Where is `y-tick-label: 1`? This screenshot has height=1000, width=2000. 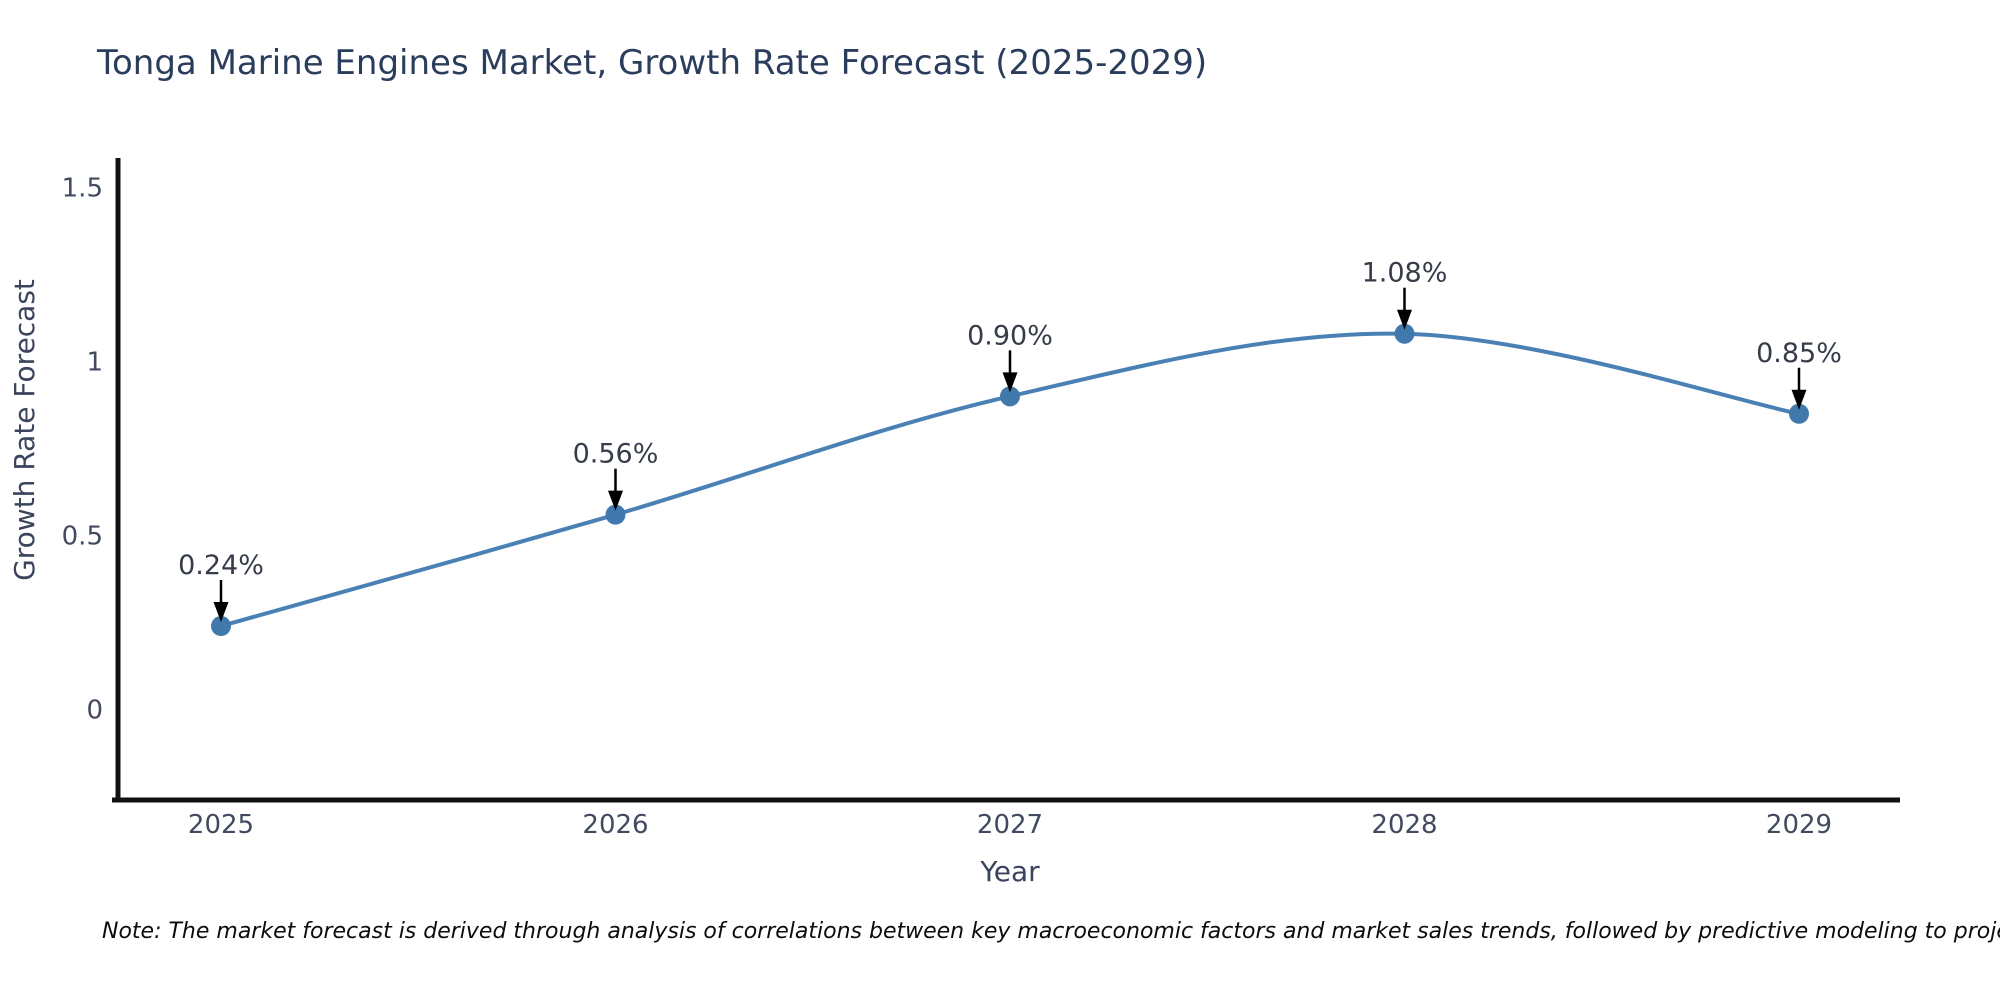 y-tick-label: 1 is located at coordinates (94, 363).